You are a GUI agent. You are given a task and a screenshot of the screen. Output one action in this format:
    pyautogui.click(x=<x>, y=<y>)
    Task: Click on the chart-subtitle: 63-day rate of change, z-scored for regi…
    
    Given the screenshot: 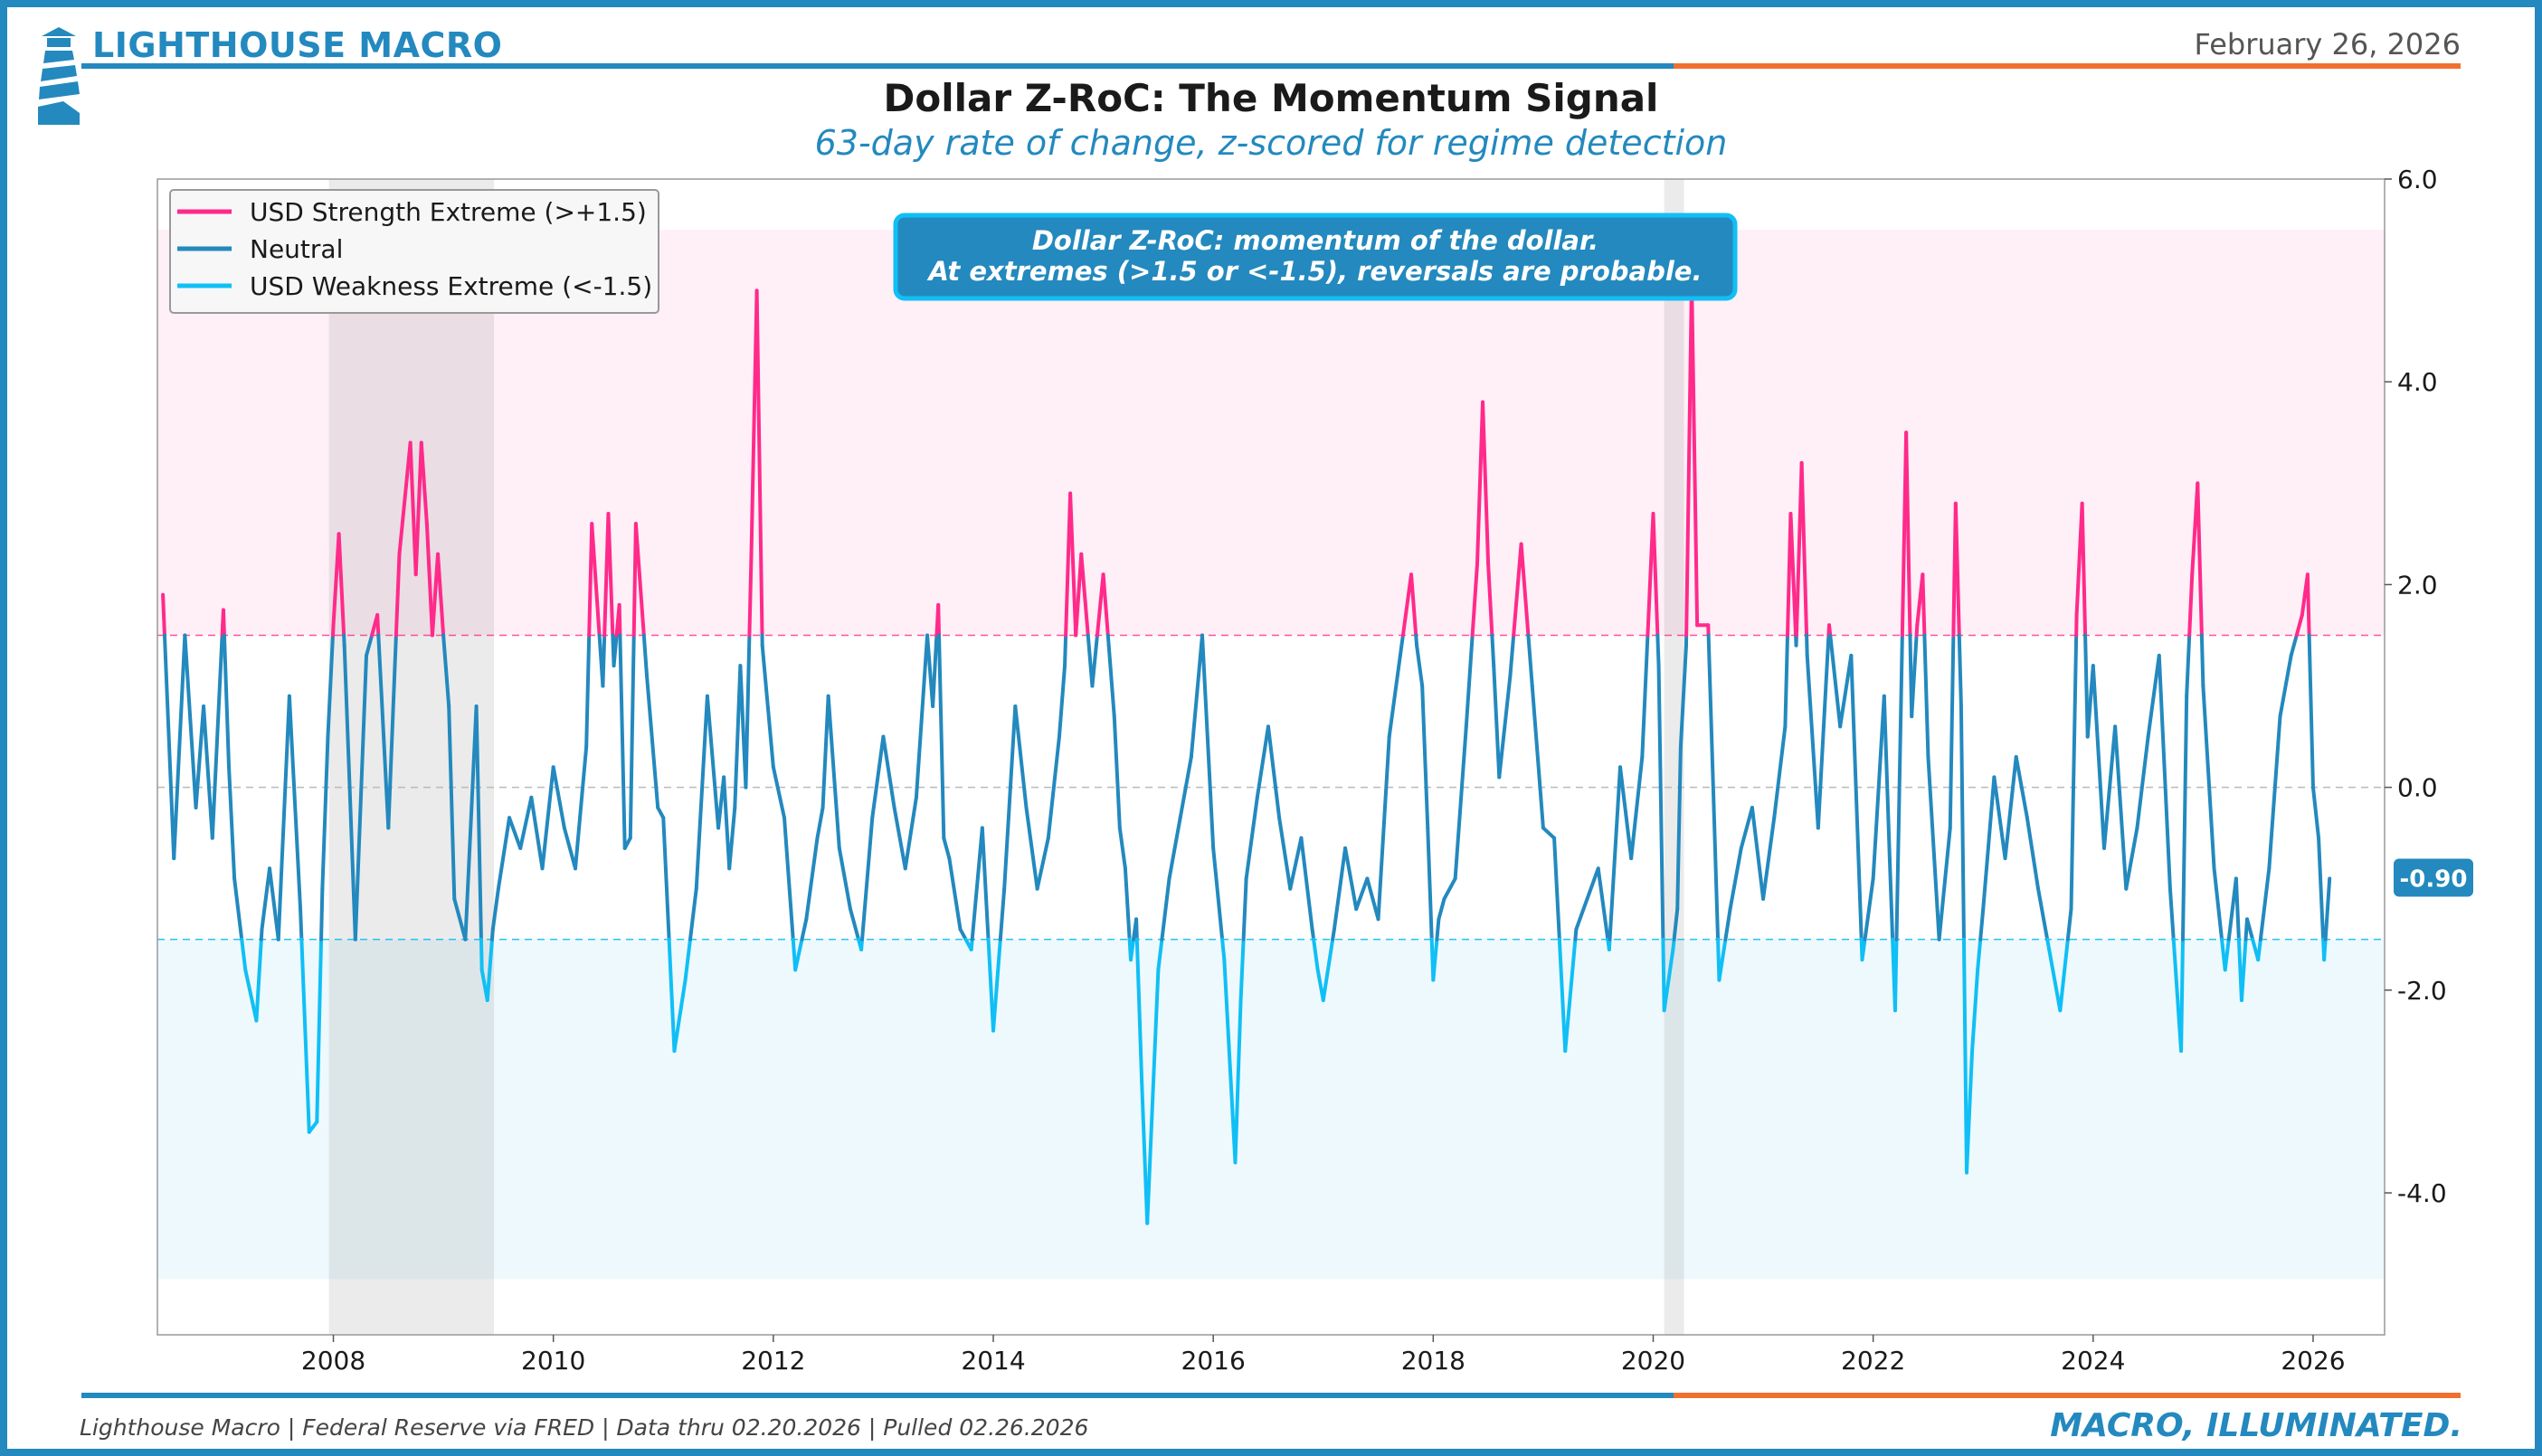 What is the action you would take?
    pyautogui.click(x=1271, y=143)
    